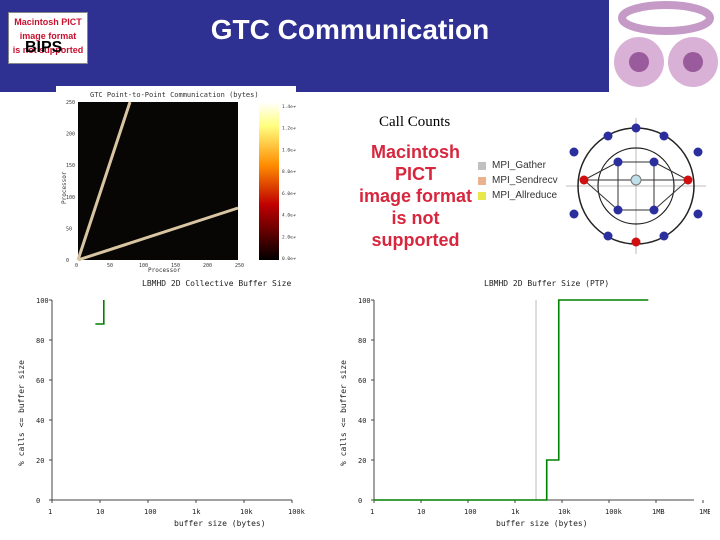 Image resolution: width=720 pixels, height=540 pixels. What do you see at coordinates (546, 283) in the screenshot?
I see `chart-title: LBMHD 2D Buffer Size (PTP)` at bounding box center [546, 283].